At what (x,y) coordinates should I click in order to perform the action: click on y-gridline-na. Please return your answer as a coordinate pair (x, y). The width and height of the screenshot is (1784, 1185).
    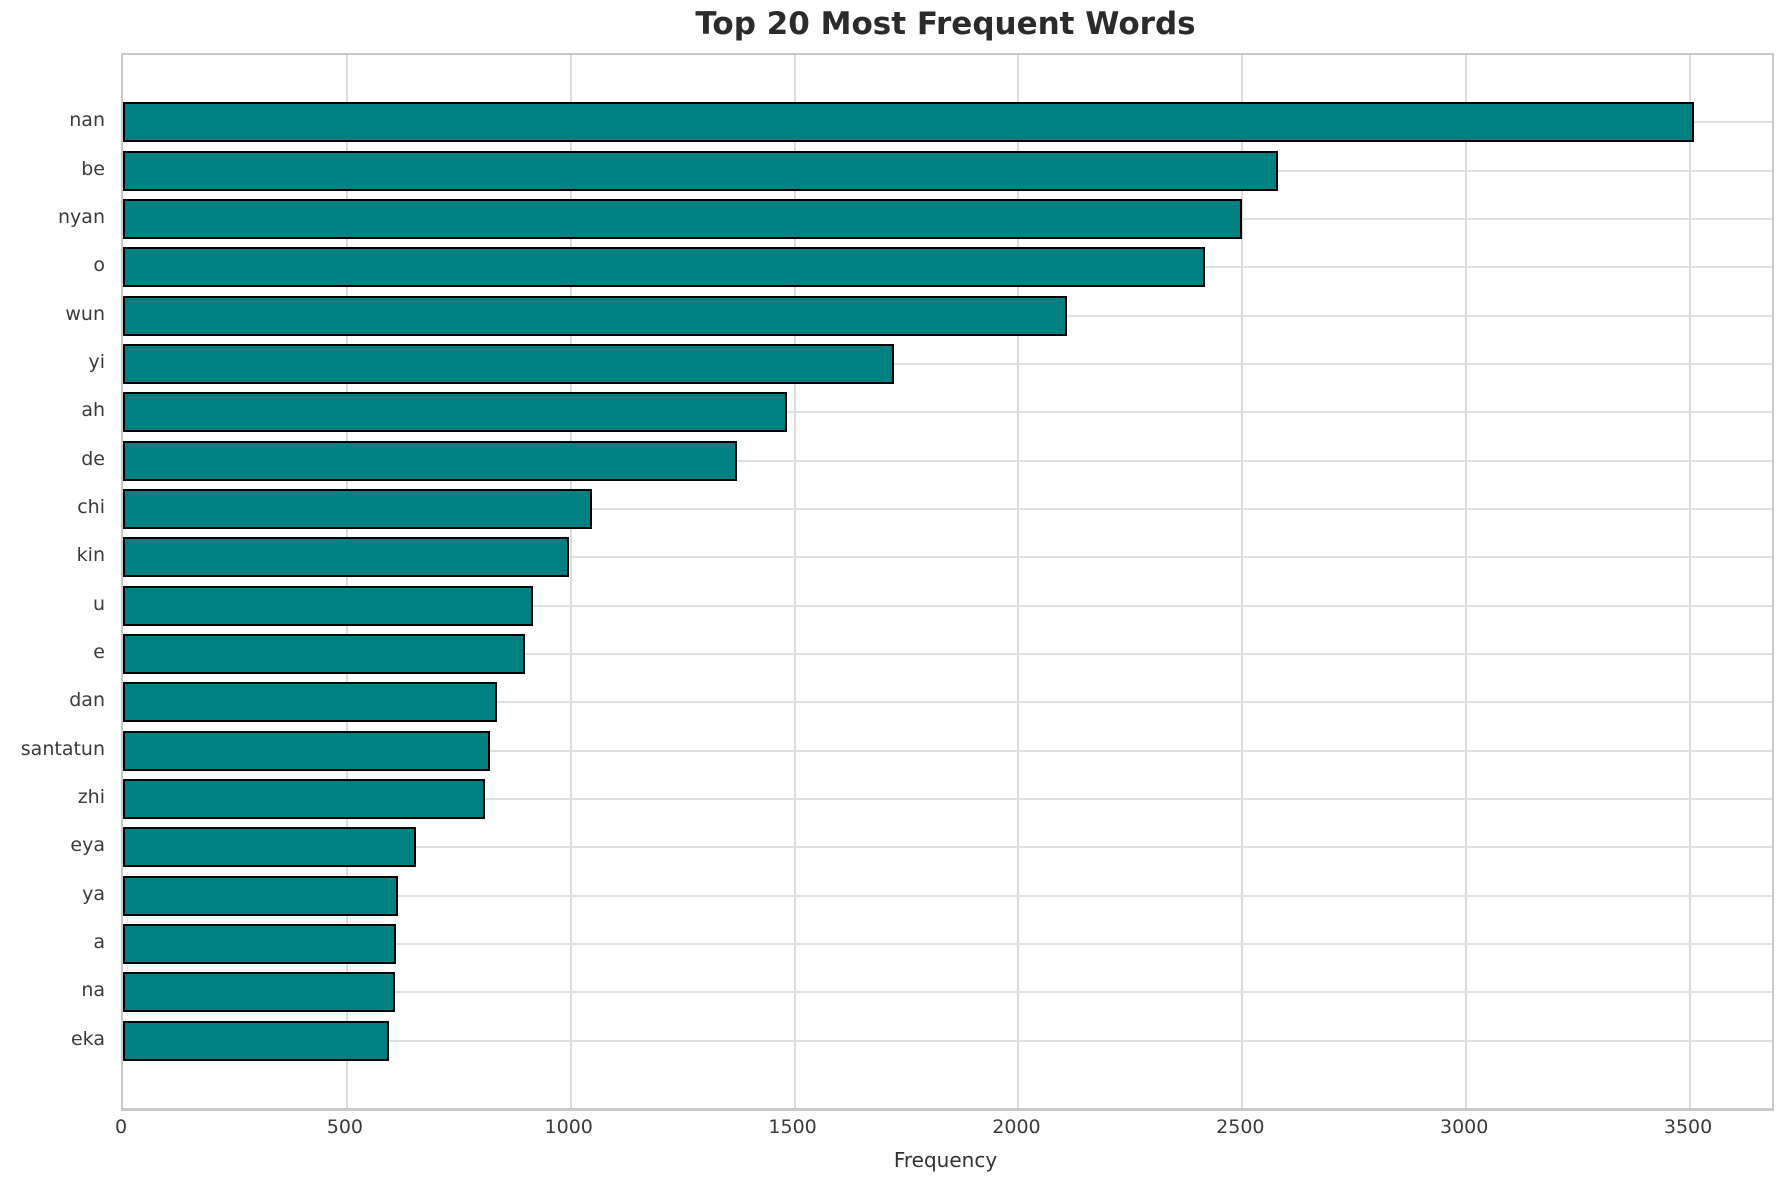
    Looking at the image, I should click on (947, 992).